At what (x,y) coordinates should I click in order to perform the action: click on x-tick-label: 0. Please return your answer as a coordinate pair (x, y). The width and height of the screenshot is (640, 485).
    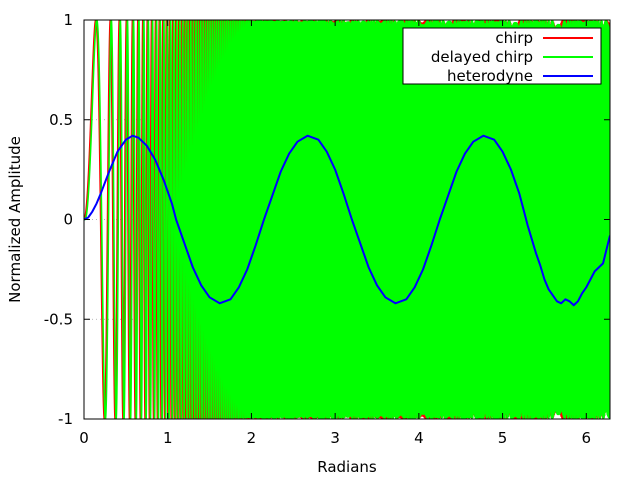
    Looking at the image, I should click on (84, 438).